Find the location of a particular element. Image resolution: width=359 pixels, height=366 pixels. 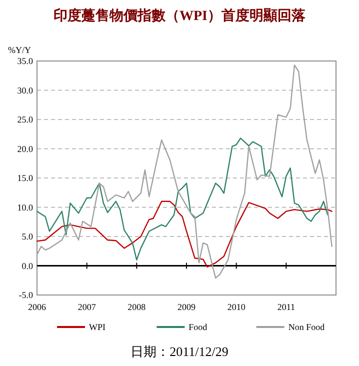

y-axis-title: %Y/Y is located at coordinates (20, 50).